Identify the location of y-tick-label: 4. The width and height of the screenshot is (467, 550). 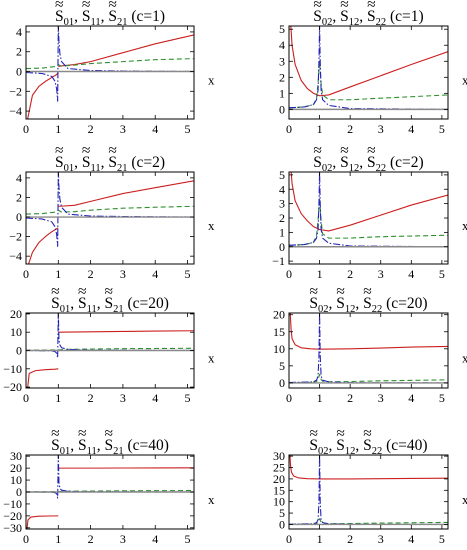
(19, 178).